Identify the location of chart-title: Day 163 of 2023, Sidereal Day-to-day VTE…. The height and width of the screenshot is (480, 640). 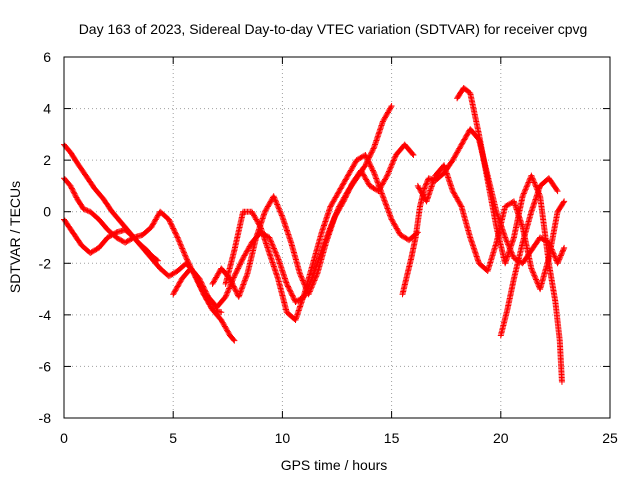
(333, 29).